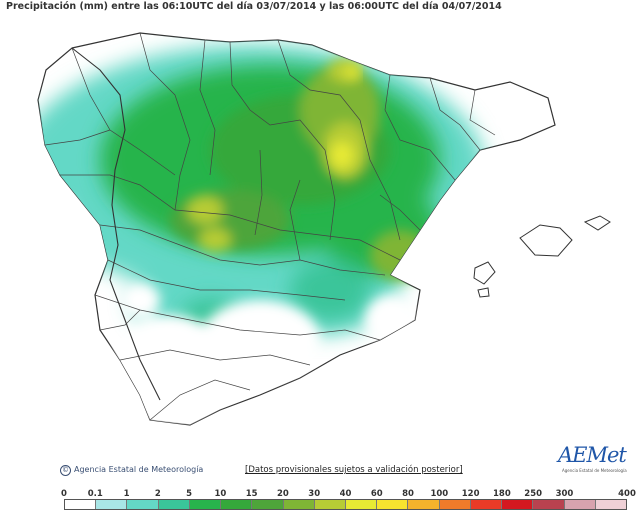 The width and height of the screenshot is (640, 512). What do you see at coordinates (564, 494) in the screenshot?
I see `legend-label: 300` at bounding box center [564, 494].